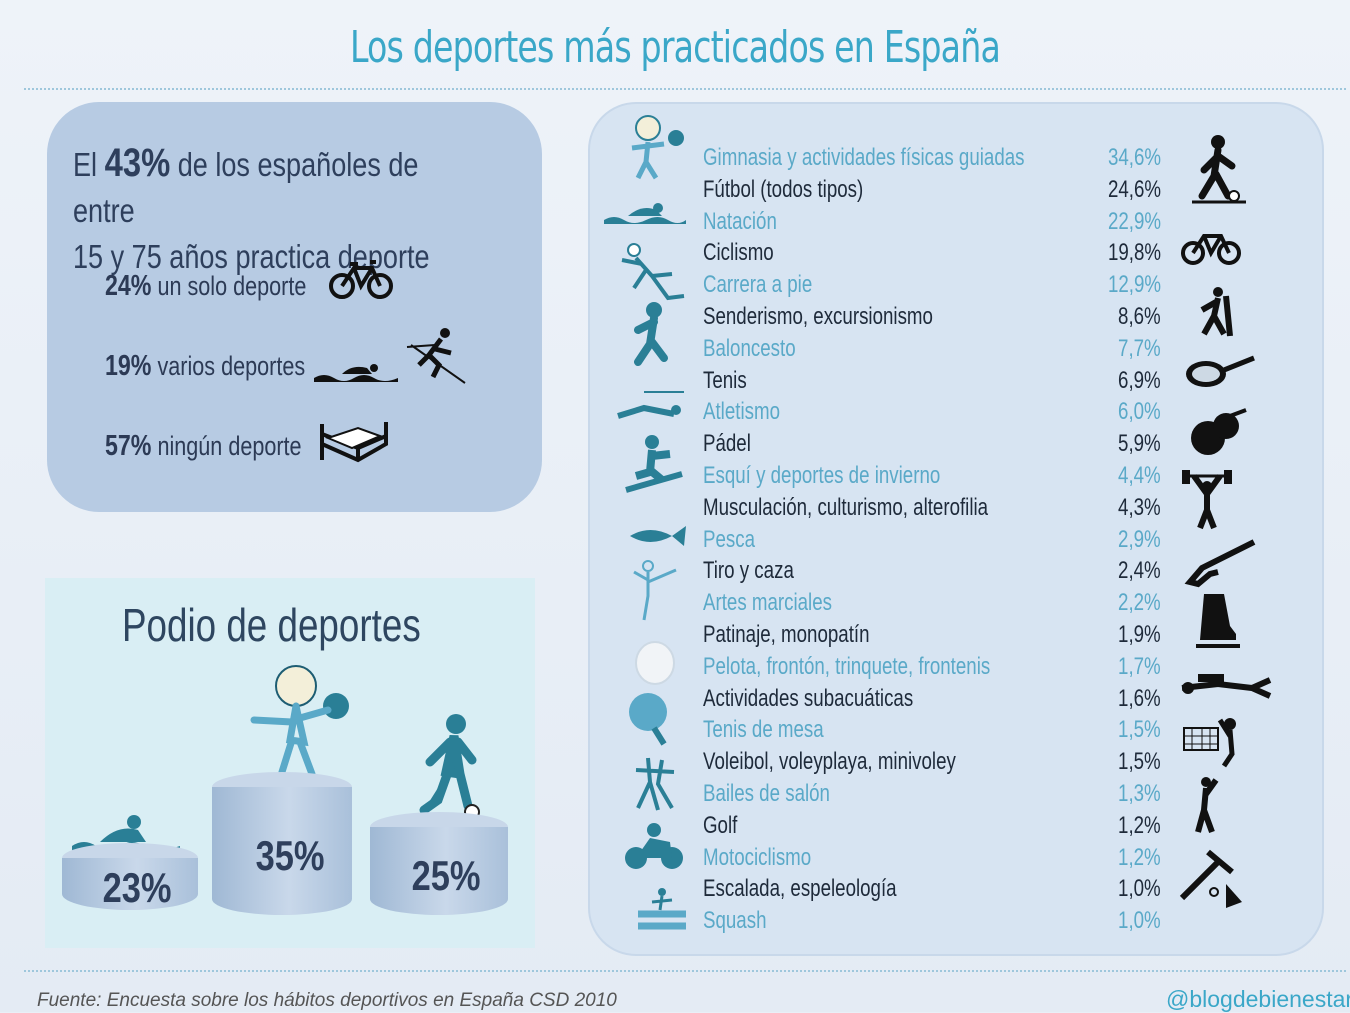 This screenshot has width=1350, height=1013. What do you see at coordinates (650, 405) in the screenshot?
I see `high-jumper-icon` at bounding box center [650, 405].